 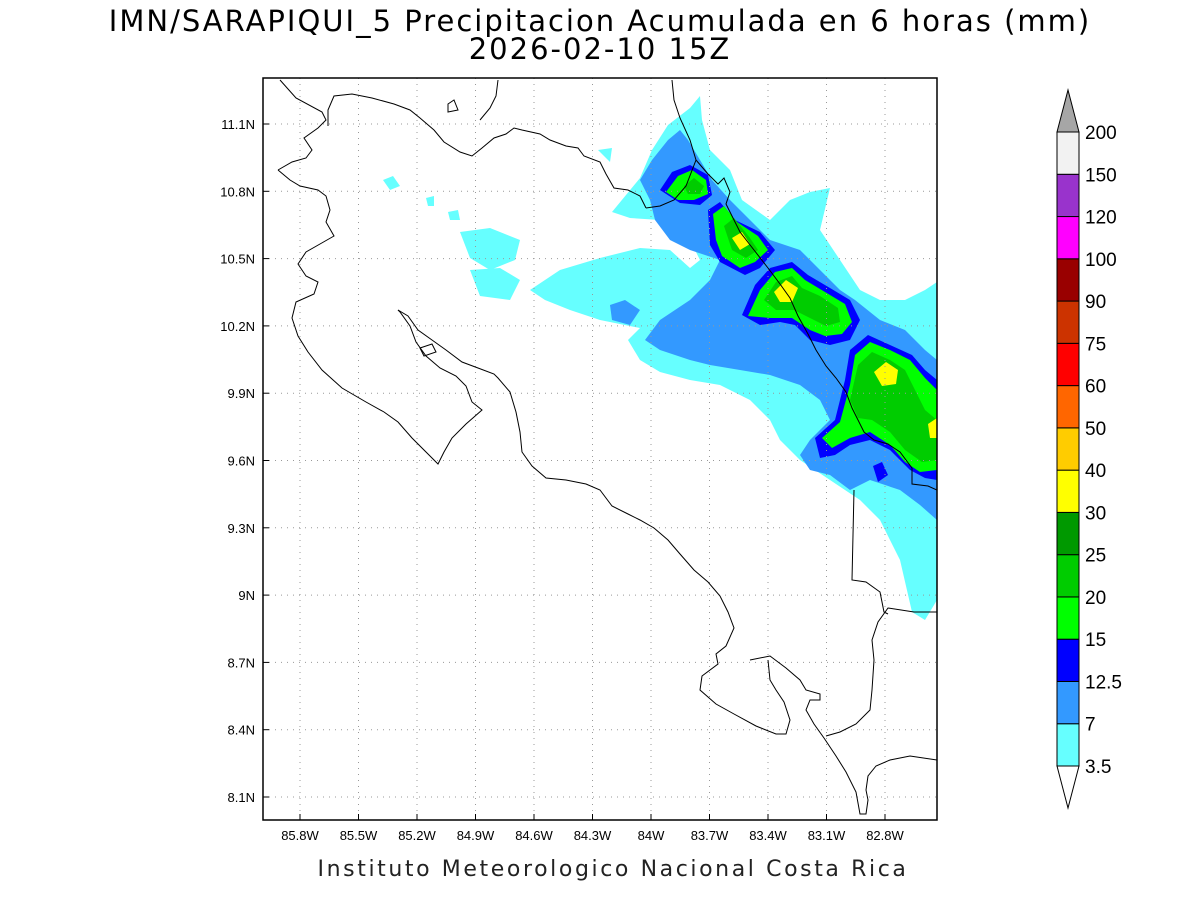 What do you see at coordinates (417, 835) in the screenshot?
I see `x-tick-label: 85.2W` at bounding box center [417, 835].